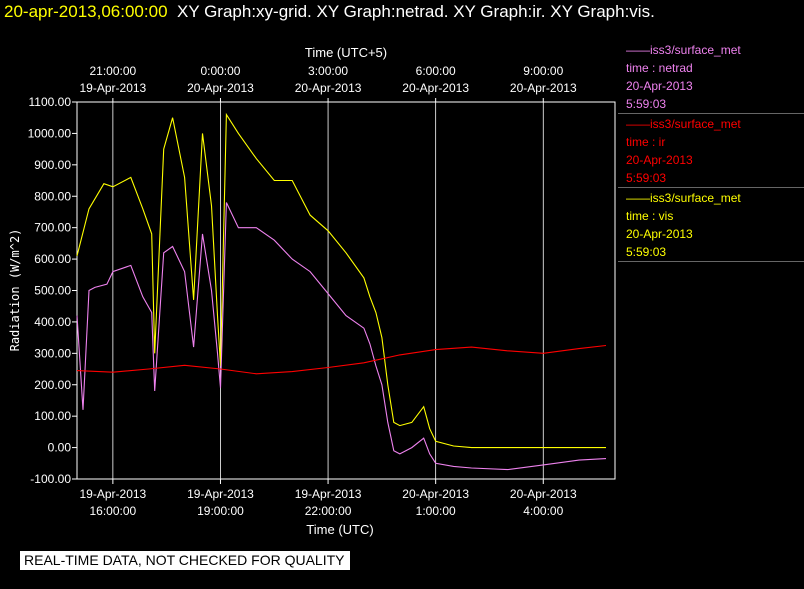 This screenshot has width=804, height=589. Describe the element at coordinates (52, 228) in the screenshot. I see `y-tick-label: 700.00` at that location.